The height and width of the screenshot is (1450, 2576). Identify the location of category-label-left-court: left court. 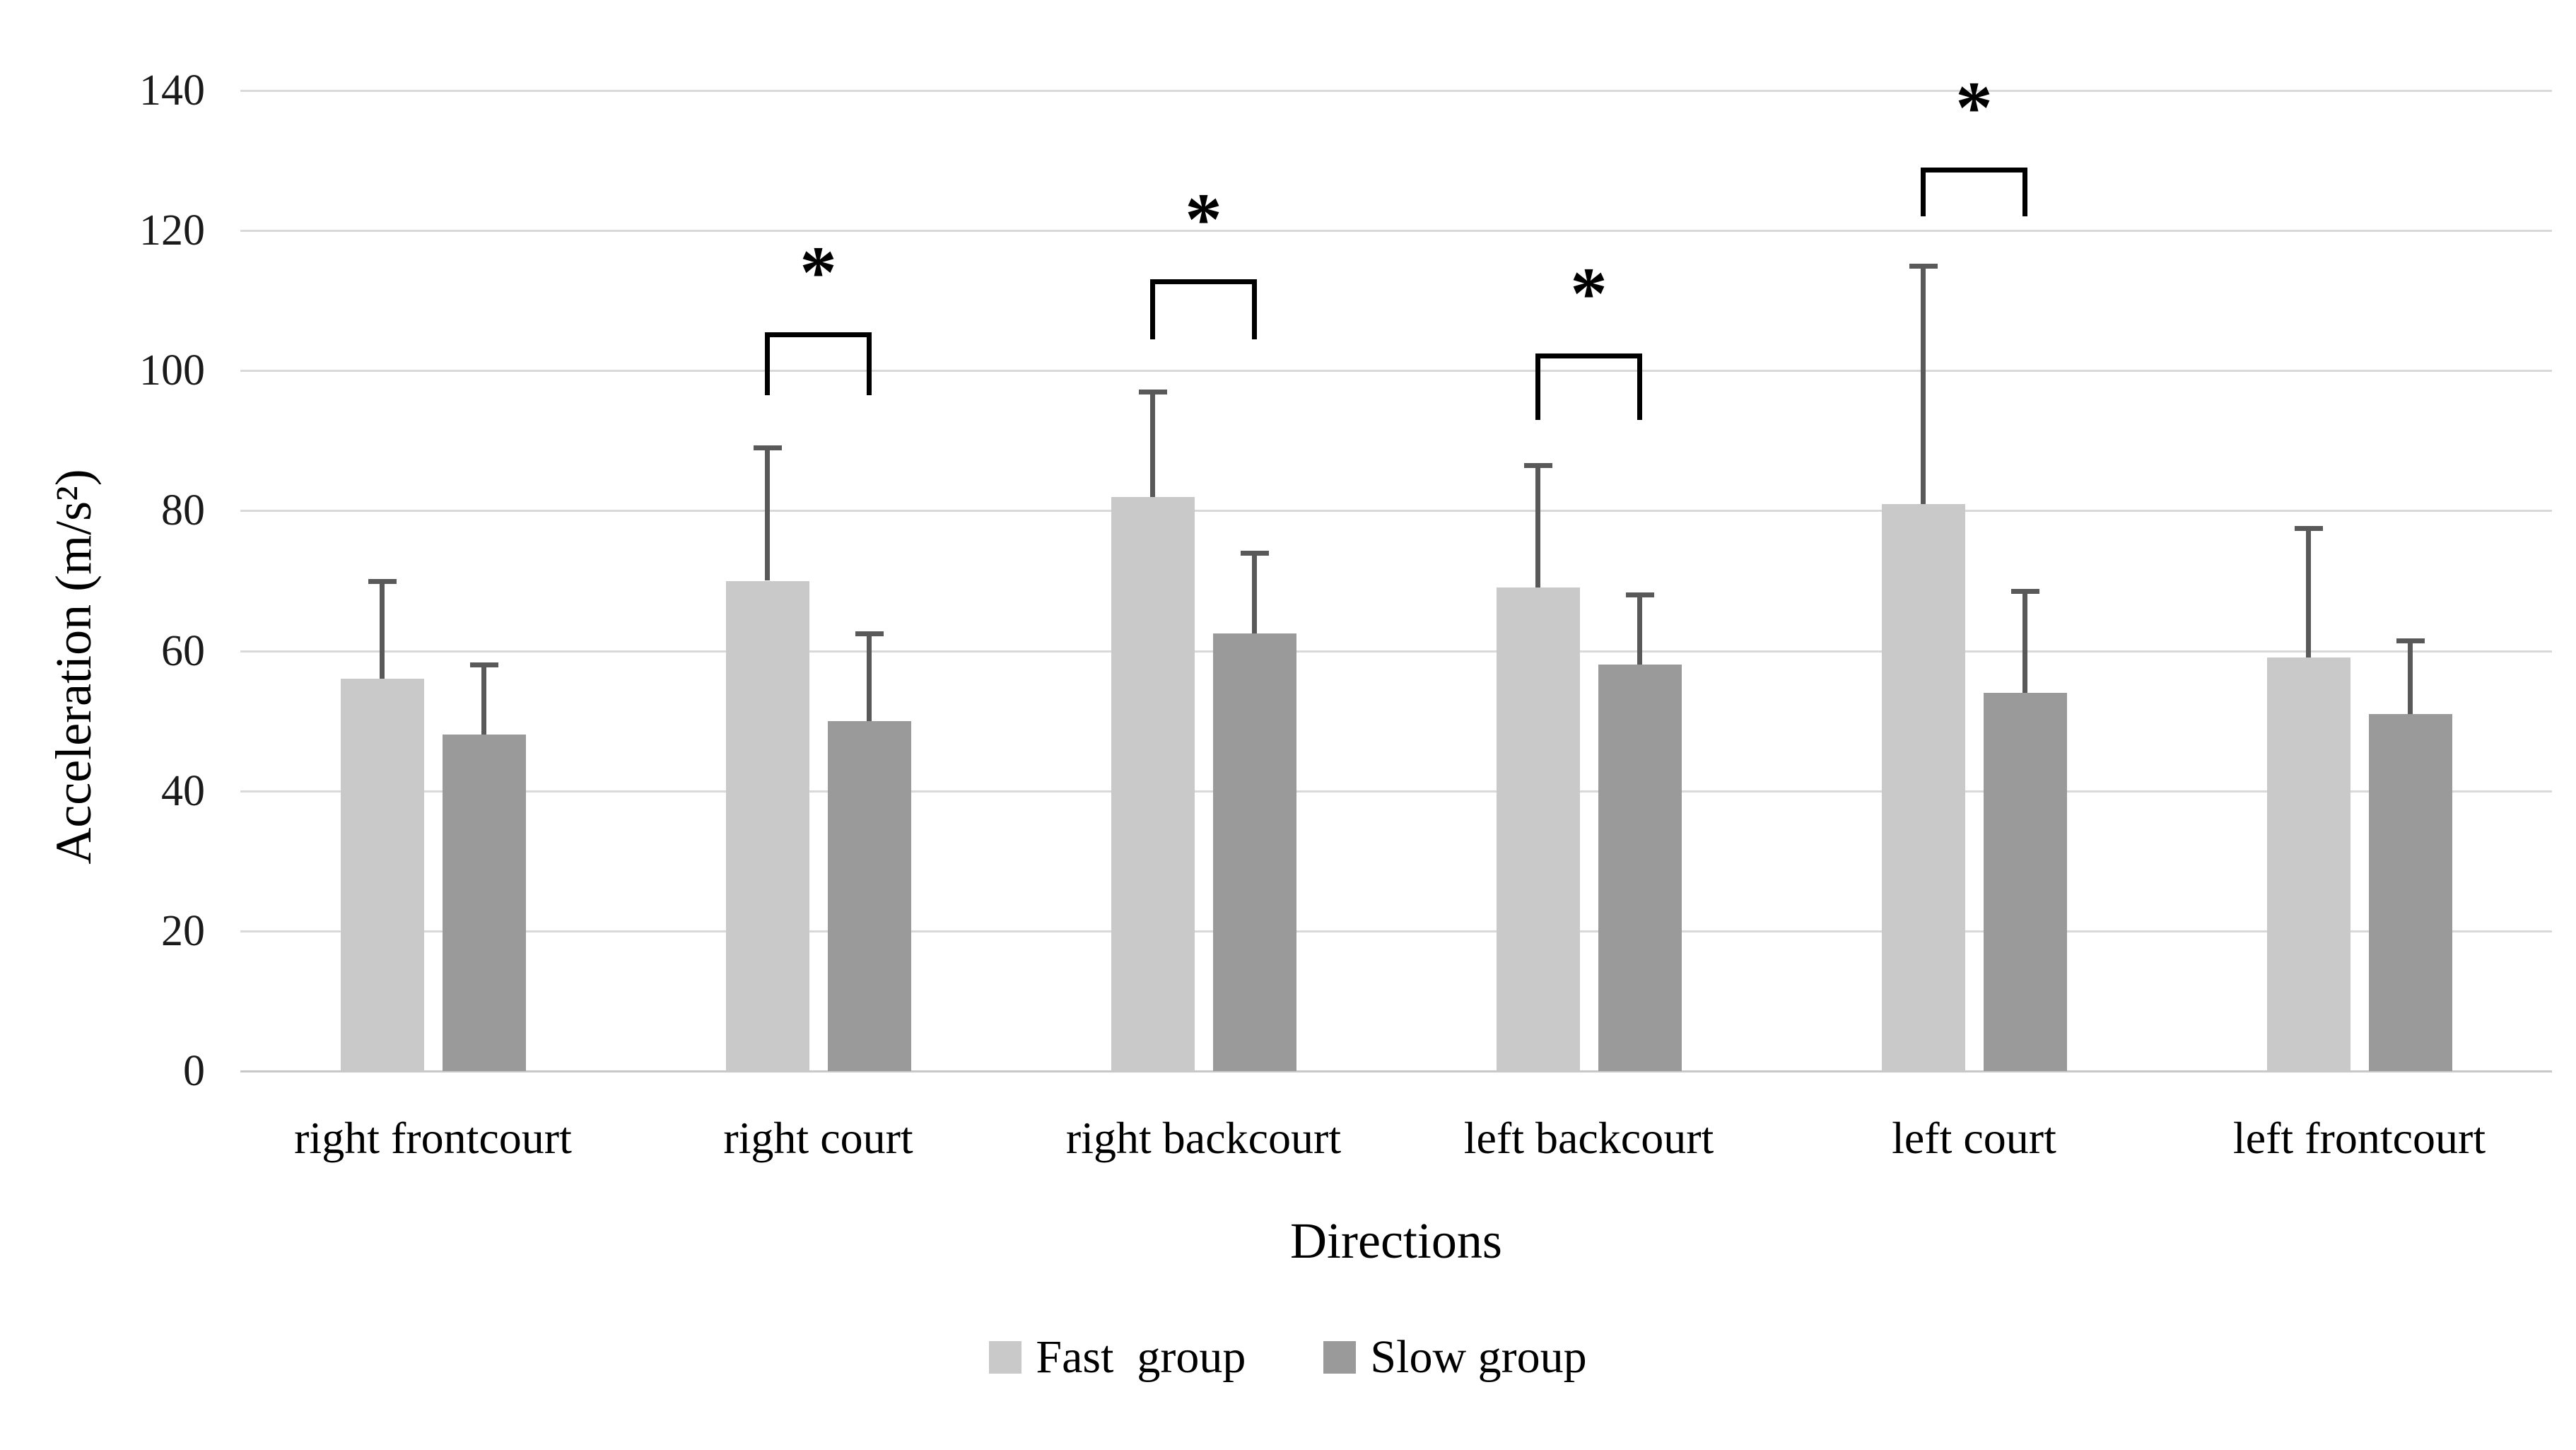
(1974, 1138).